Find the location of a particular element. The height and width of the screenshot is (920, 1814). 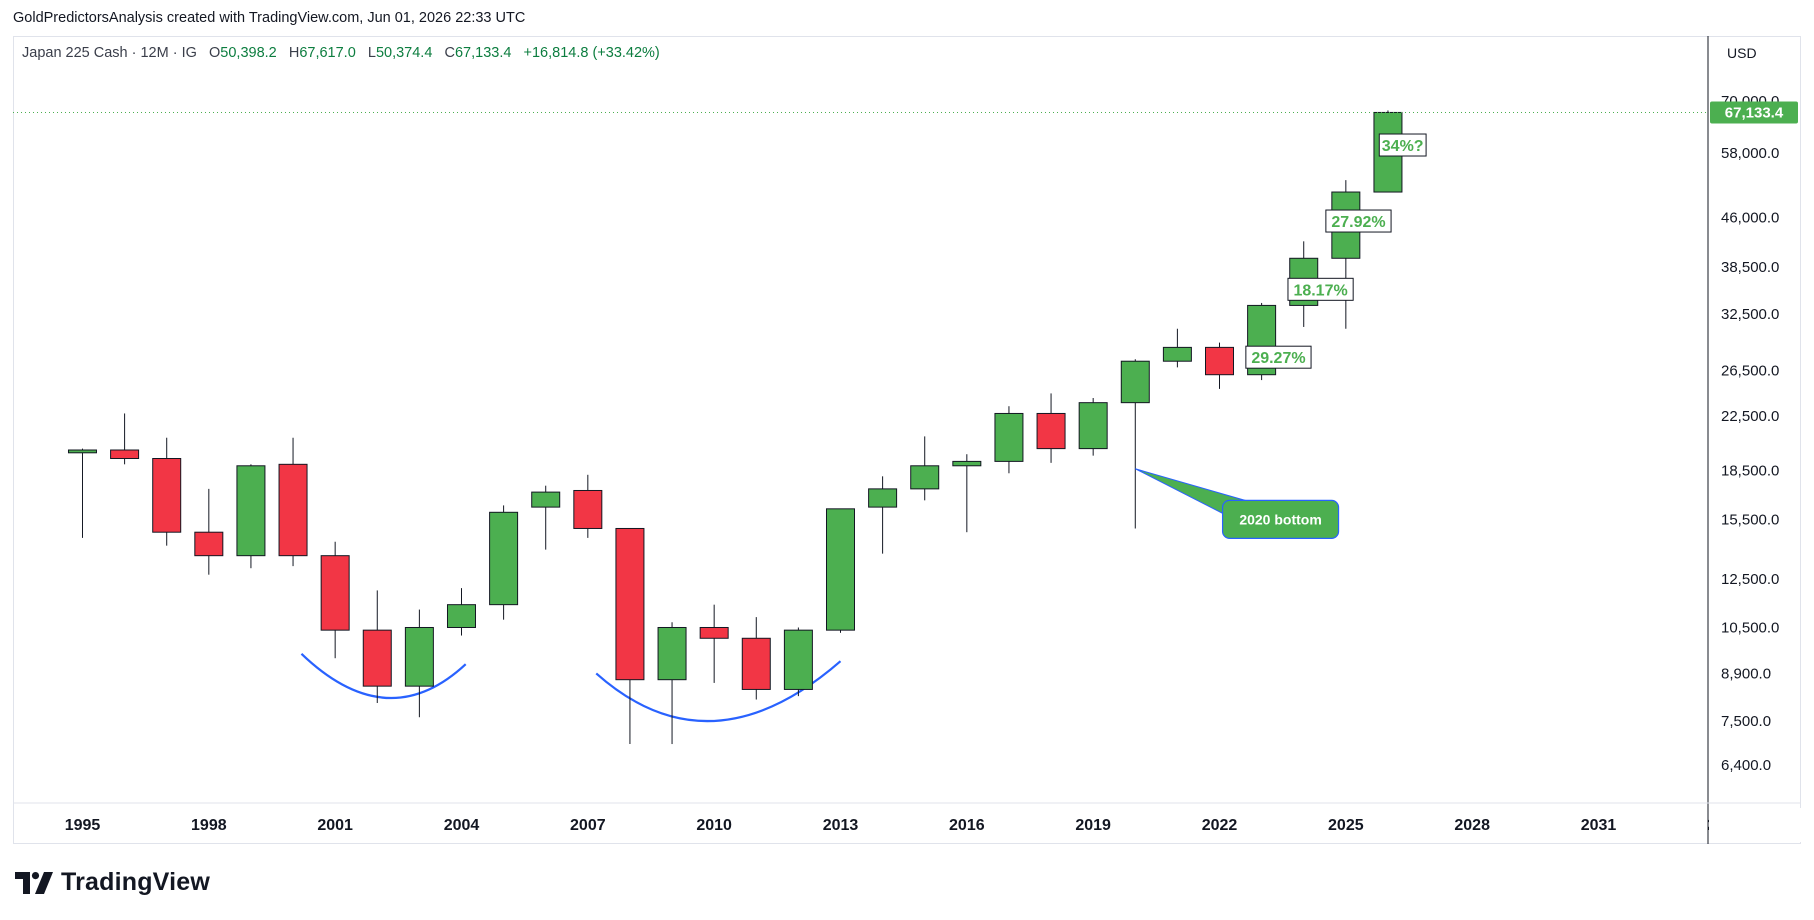

x-tick-label: 2004 is located at coordinates (462, 825).